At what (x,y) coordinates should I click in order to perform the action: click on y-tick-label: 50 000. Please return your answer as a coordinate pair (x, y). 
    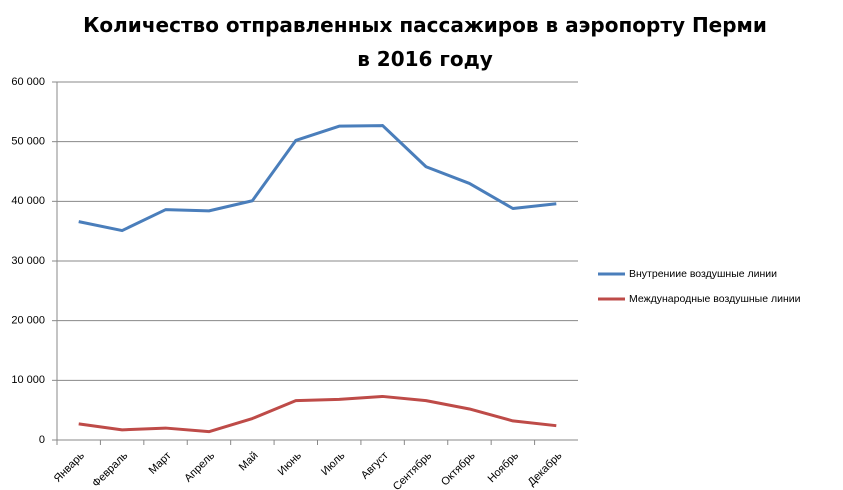
    Looking at the image, I should click on (28, 142).